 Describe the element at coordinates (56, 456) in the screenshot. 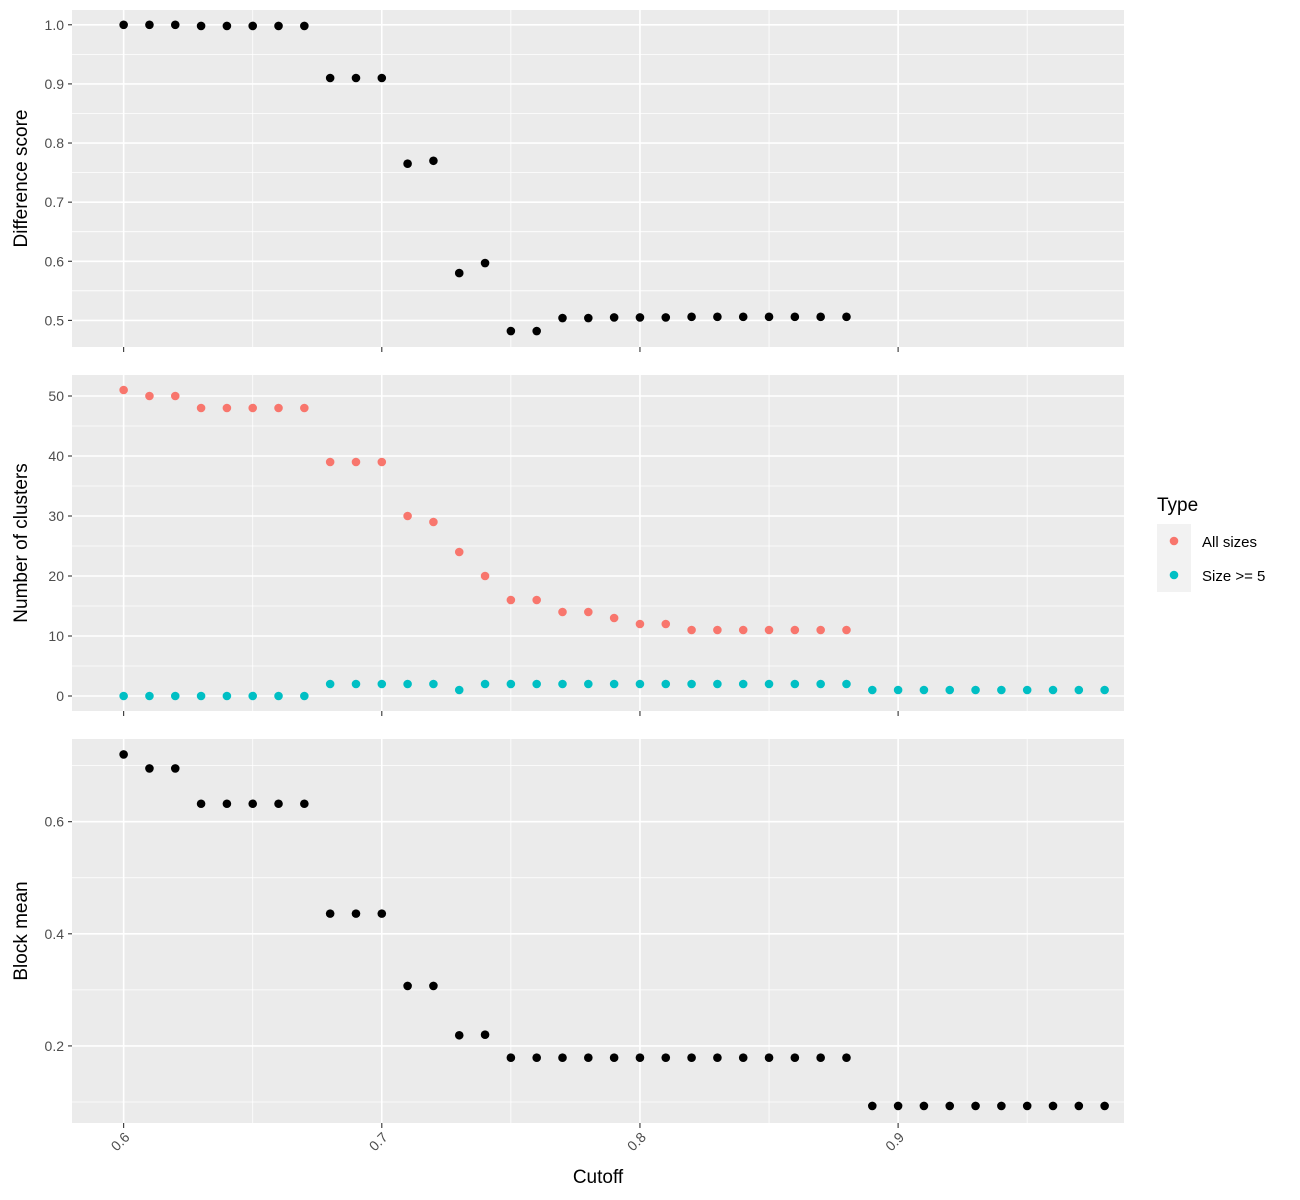

I see `y-tick-label: 40` at that location.